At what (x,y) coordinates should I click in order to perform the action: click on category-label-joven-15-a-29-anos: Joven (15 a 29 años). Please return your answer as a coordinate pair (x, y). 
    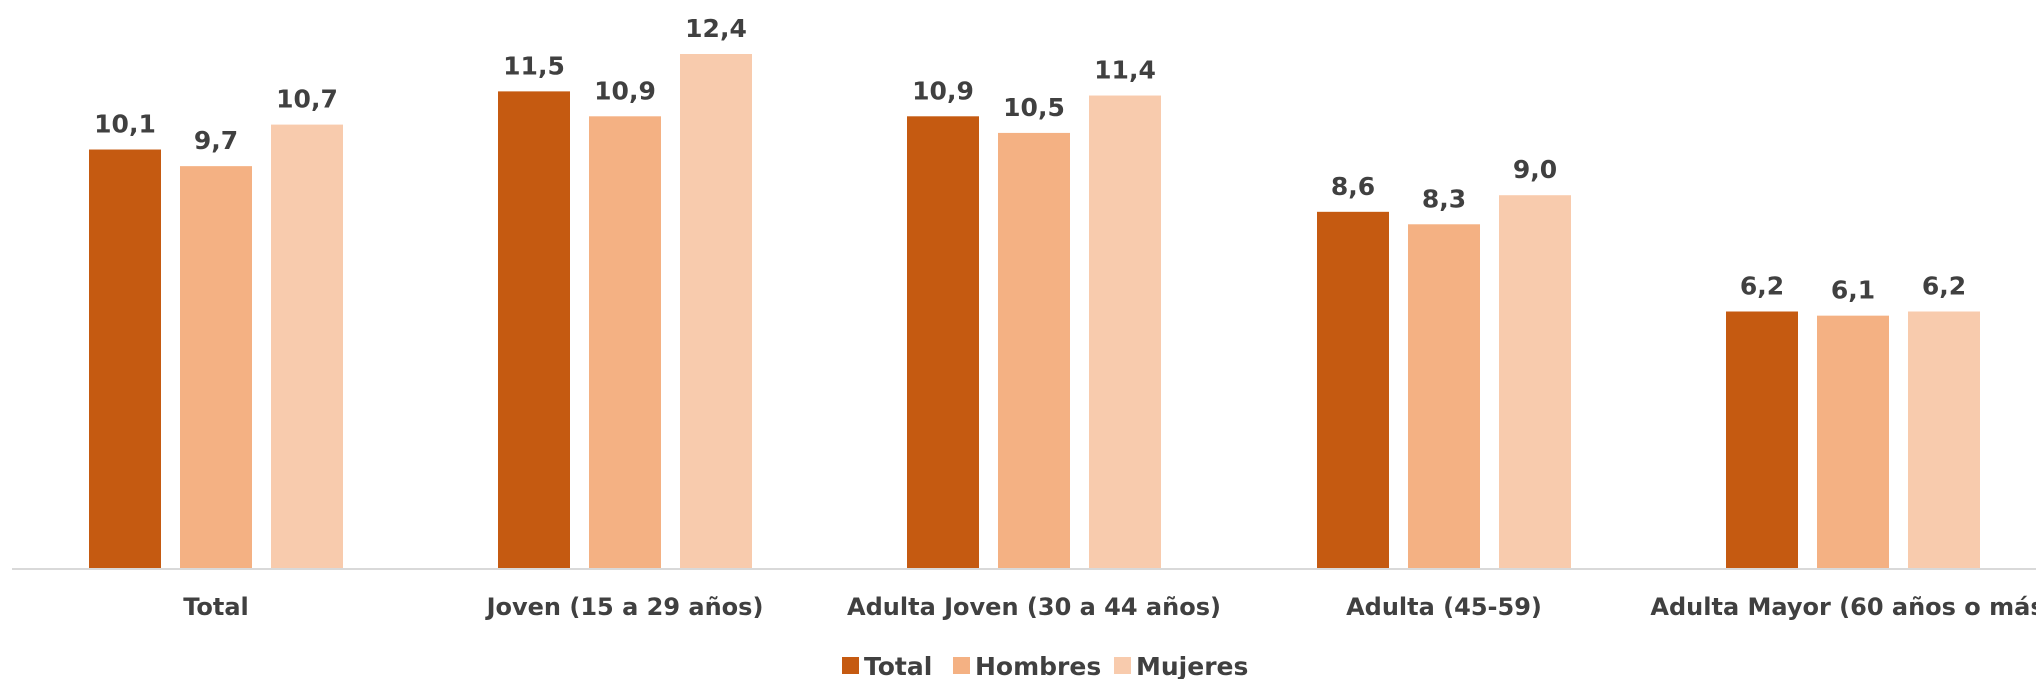
    Looking at the image, I should click on (624, 607).